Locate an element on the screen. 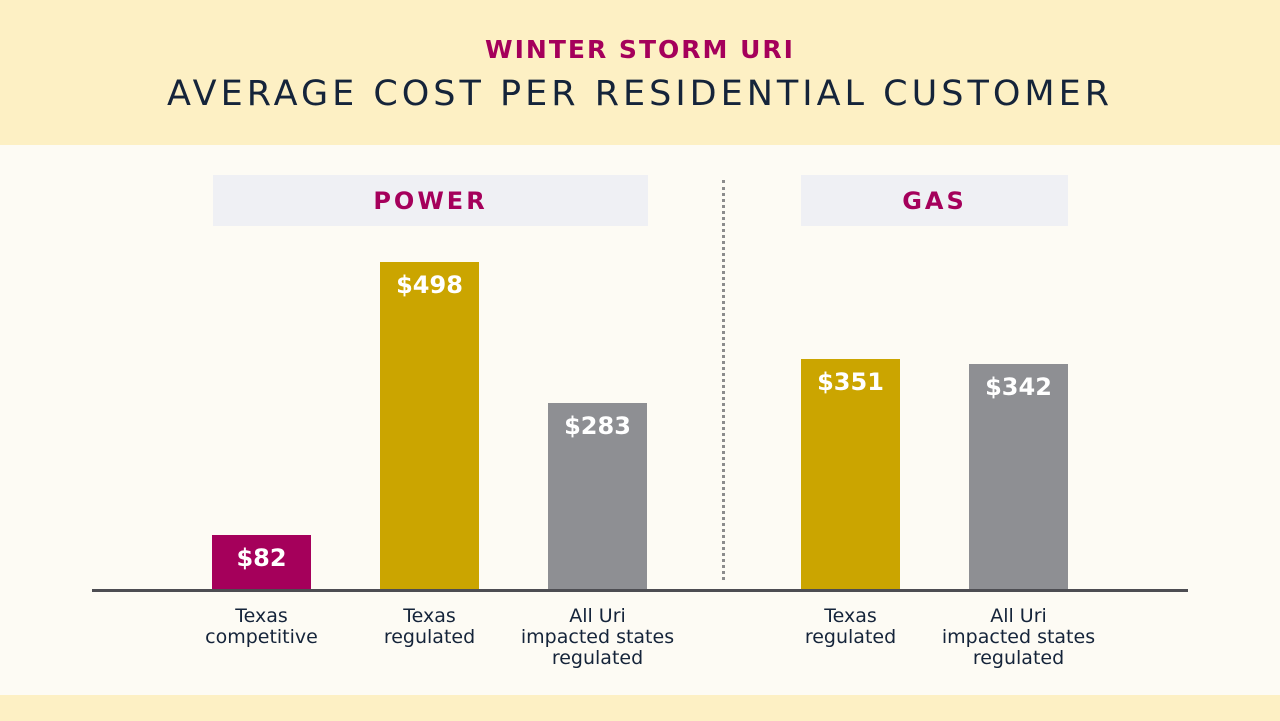  footer-banner is located at coordinates (640, 708).